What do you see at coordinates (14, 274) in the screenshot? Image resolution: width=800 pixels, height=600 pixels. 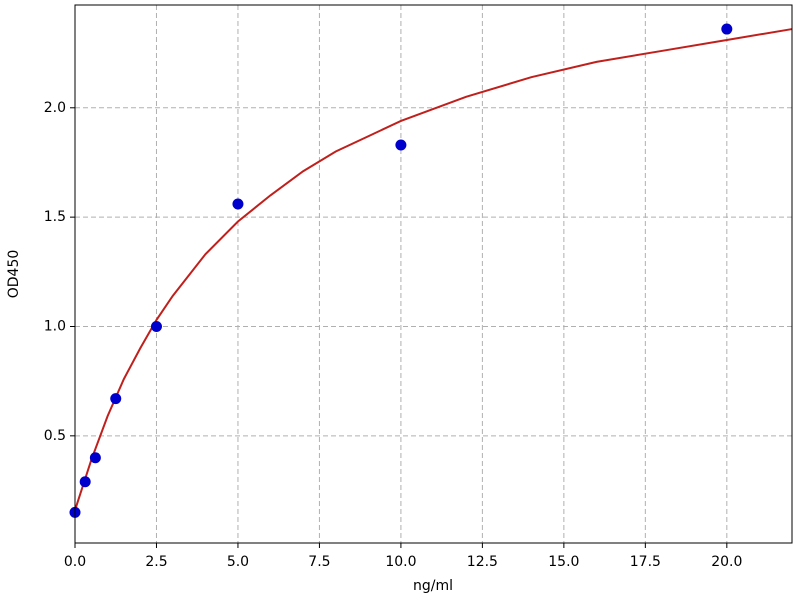 I see `y-axis-label: OD450` at bounding box center [14, 274].